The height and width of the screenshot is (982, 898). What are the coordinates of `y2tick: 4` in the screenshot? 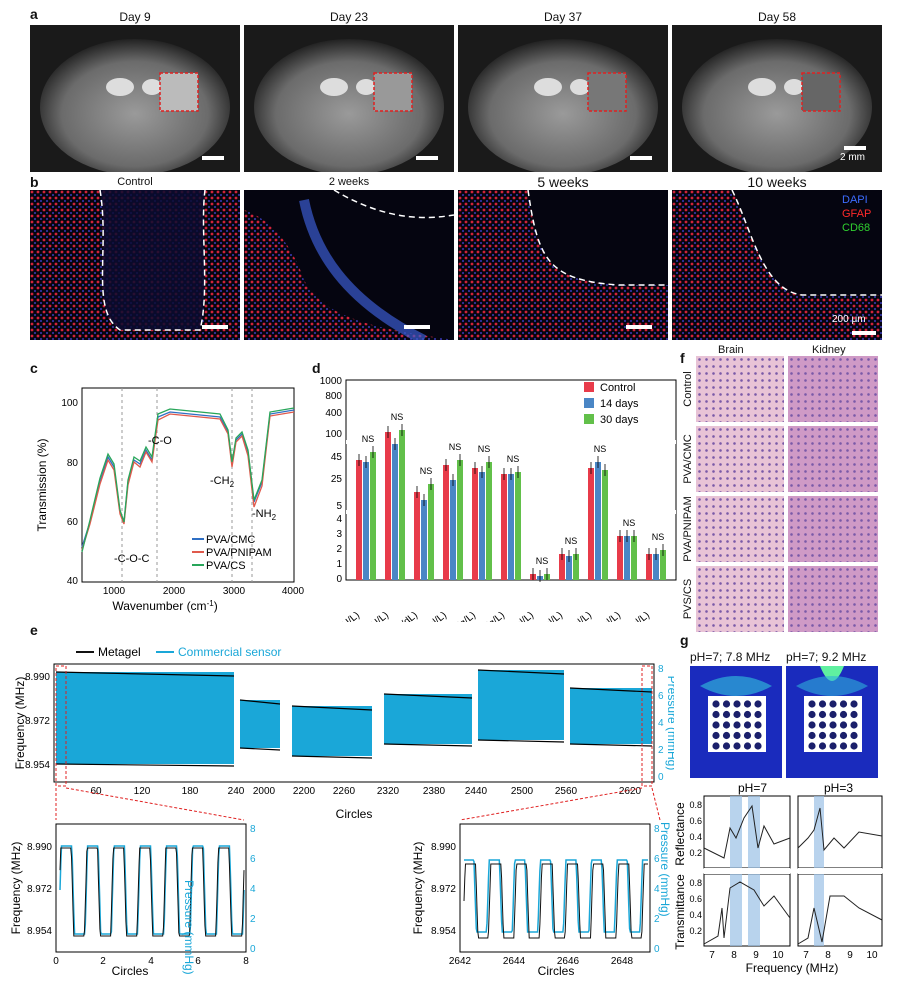 It's located at (253, 889).